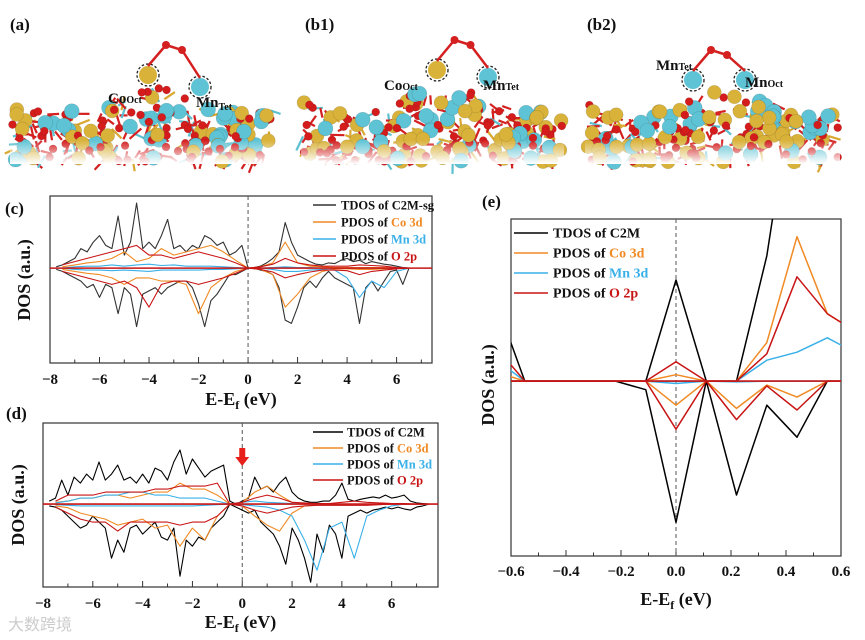  Describe the element at coordinates (93, 604) in the screenshot. I see `x-tick-label: −6` at that location.